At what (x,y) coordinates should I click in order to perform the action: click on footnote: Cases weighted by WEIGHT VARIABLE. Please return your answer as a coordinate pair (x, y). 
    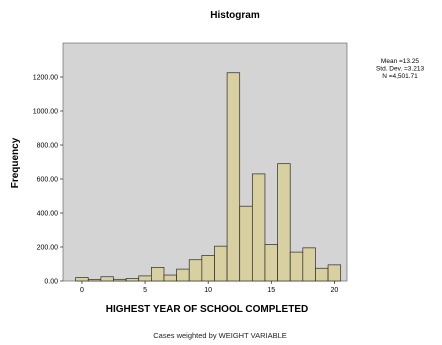
    Looking at the image, I should click on (220, 335).